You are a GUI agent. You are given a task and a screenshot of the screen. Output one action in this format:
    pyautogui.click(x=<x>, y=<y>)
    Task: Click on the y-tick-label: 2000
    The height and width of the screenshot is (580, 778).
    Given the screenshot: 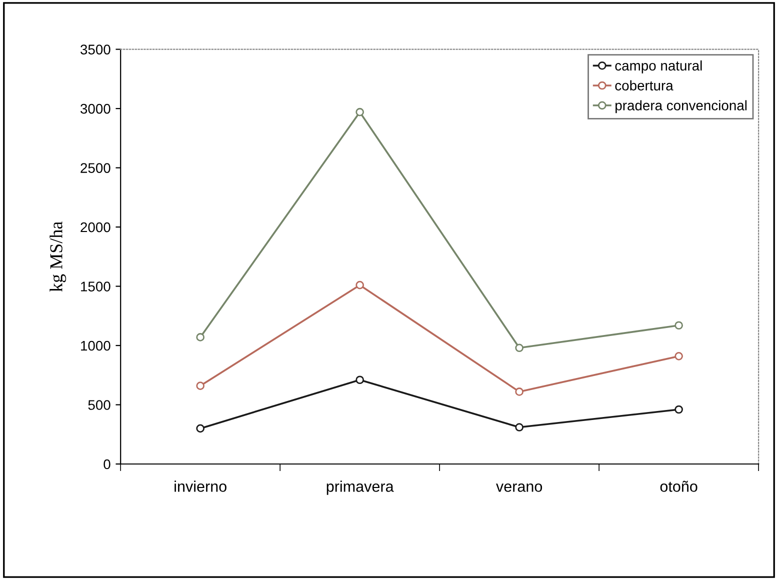 What is the action you would take?
    pyautogui.click(x=95, y=227)
    